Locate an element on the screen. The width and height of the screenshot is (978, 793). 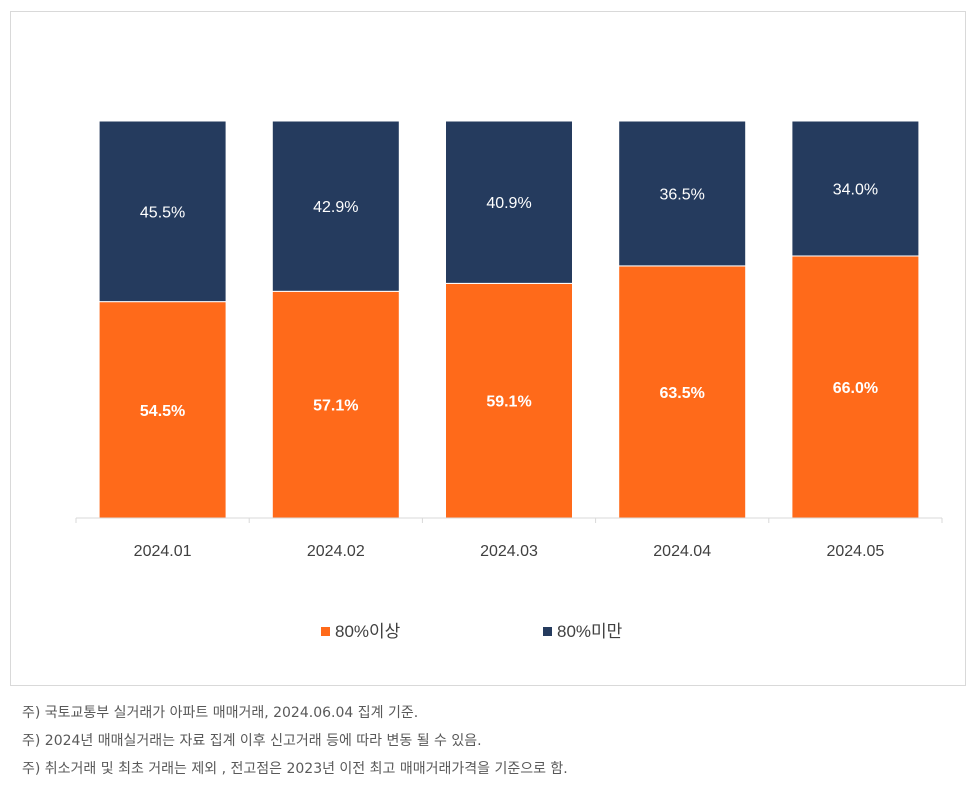
legend-label-below80: 80%미만 is located at coordinates (590, 631).